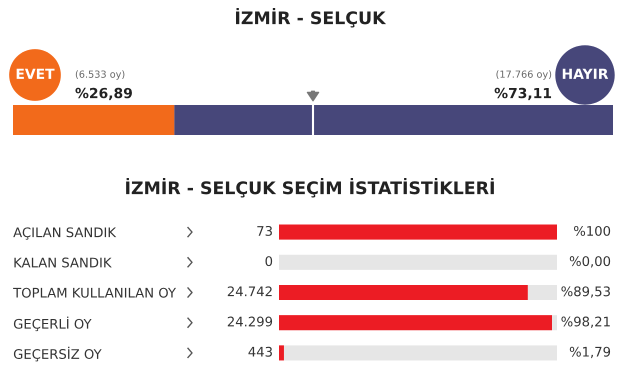  Describe the element at coordinates (590, 352) in the screenshot. I see `data-label: %1,79` at that location.